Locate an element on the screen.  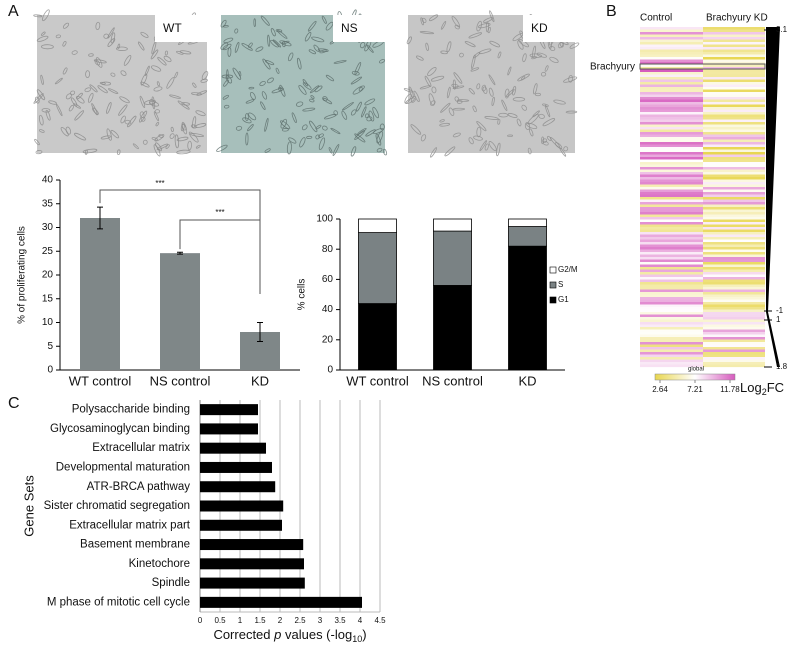
column-label: Brachyury KD is located at coordinates (737, 18).